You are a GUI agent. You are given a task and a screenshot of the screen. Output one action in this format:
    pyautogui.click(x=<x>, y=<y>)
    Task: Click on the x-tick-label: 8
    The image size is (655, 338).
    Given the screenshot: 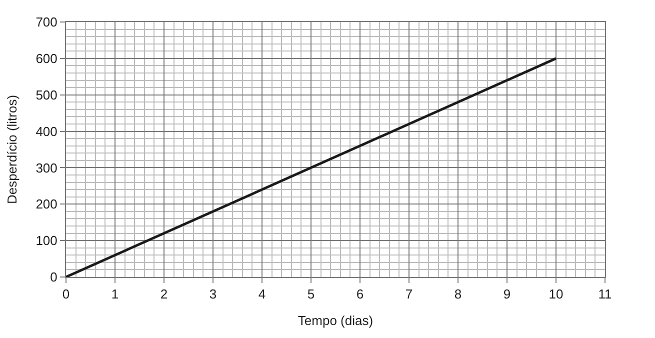 What is the action you would take?
    pyautogui.click(x=458, y=294)
    